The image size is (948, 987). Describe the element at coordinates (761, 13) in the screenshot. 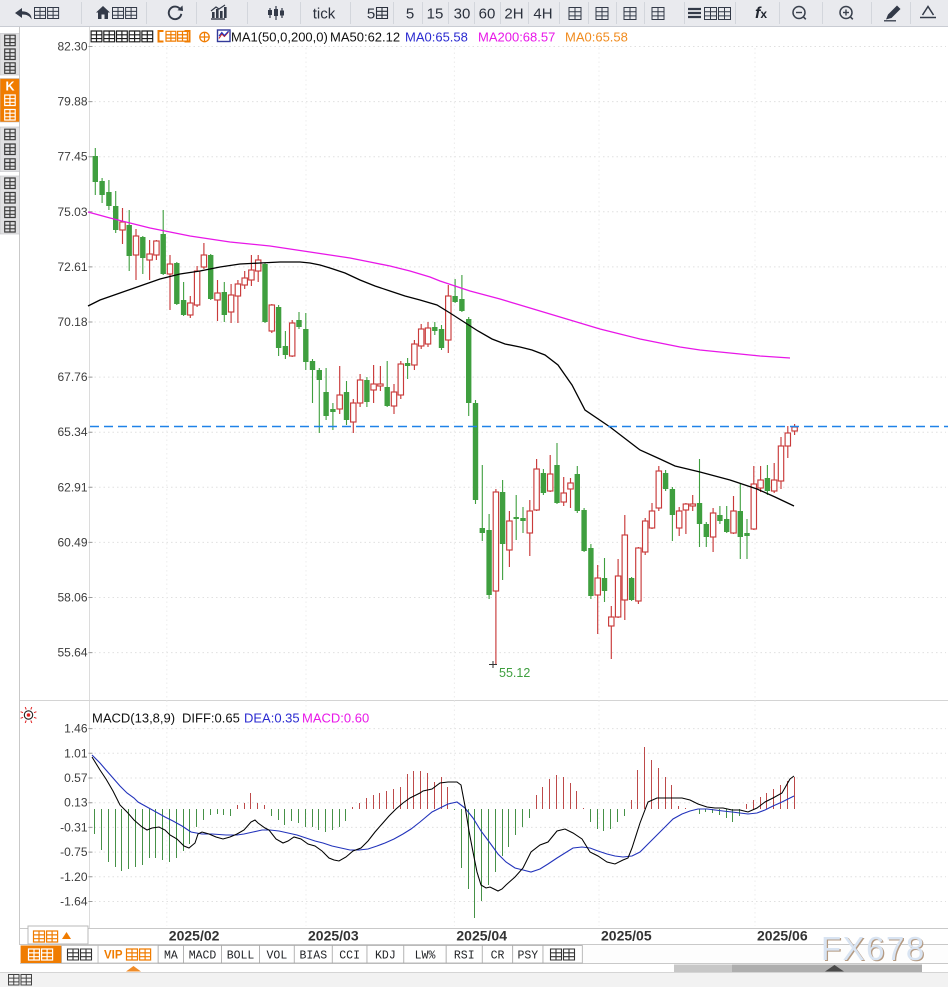

I see `svg-text: fx` at that location.